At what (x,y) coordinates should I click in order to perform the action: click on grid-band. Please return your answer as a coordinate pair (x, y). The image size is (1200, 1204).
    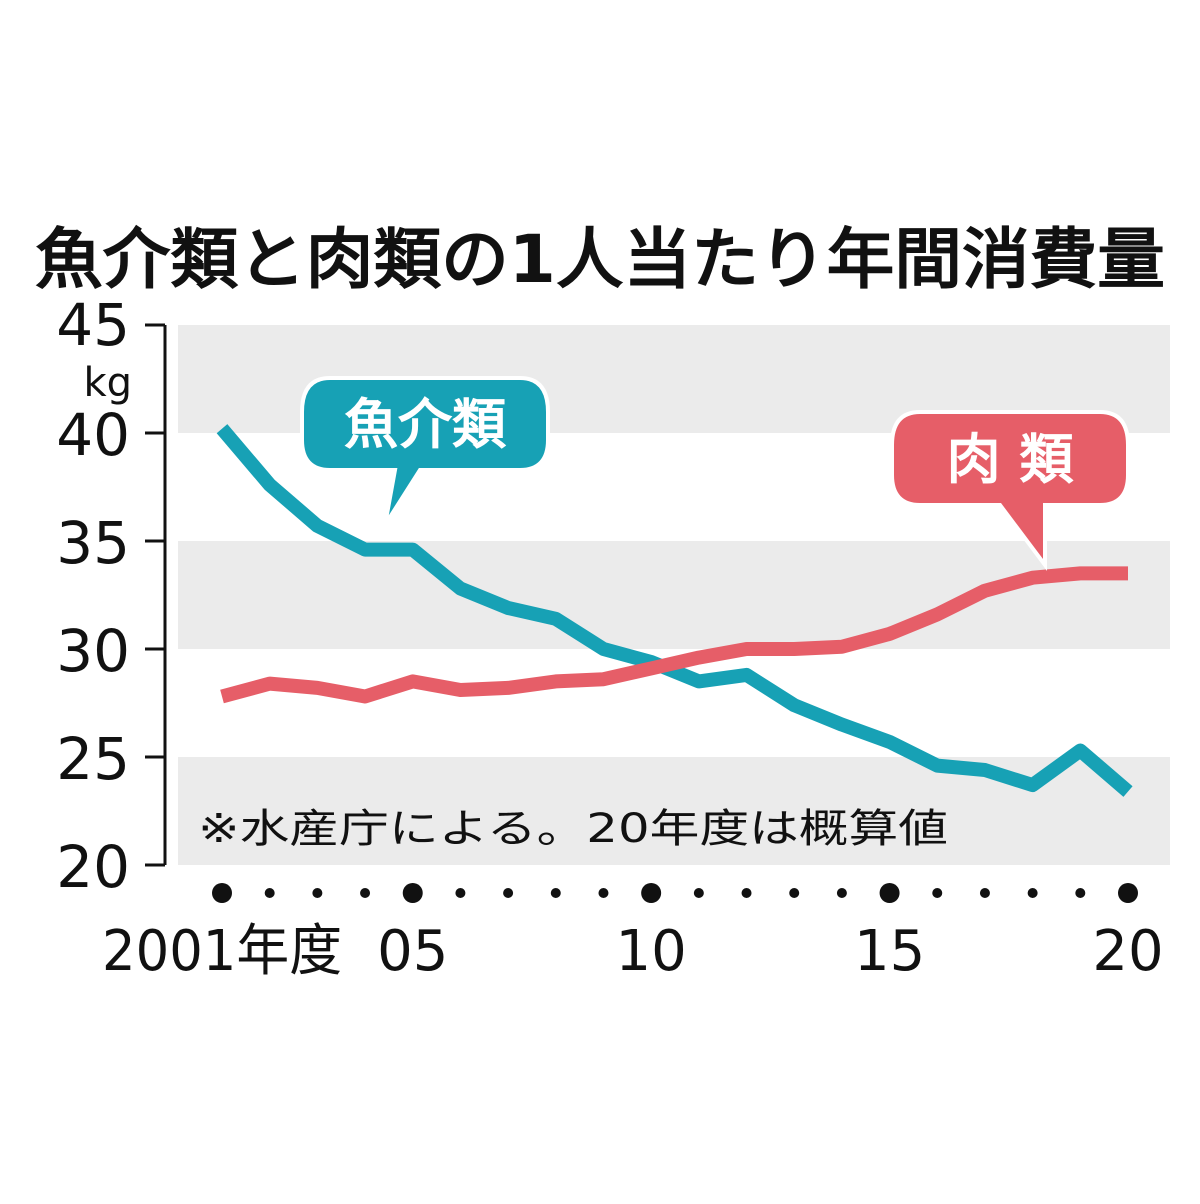
    Looking at the image, I should click on (674, 595).